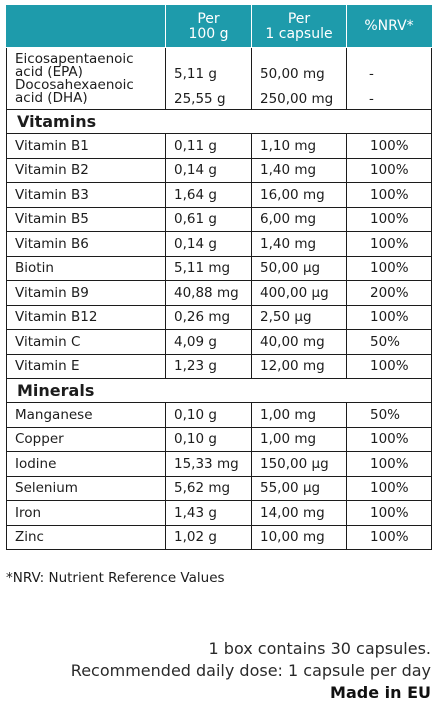 The height and width of the screenshot is (705, 437). Describe the element at coordinates (299, 464) in the screenshot. I see `nutrient-per-capsule: 150,00 µg` at that location.